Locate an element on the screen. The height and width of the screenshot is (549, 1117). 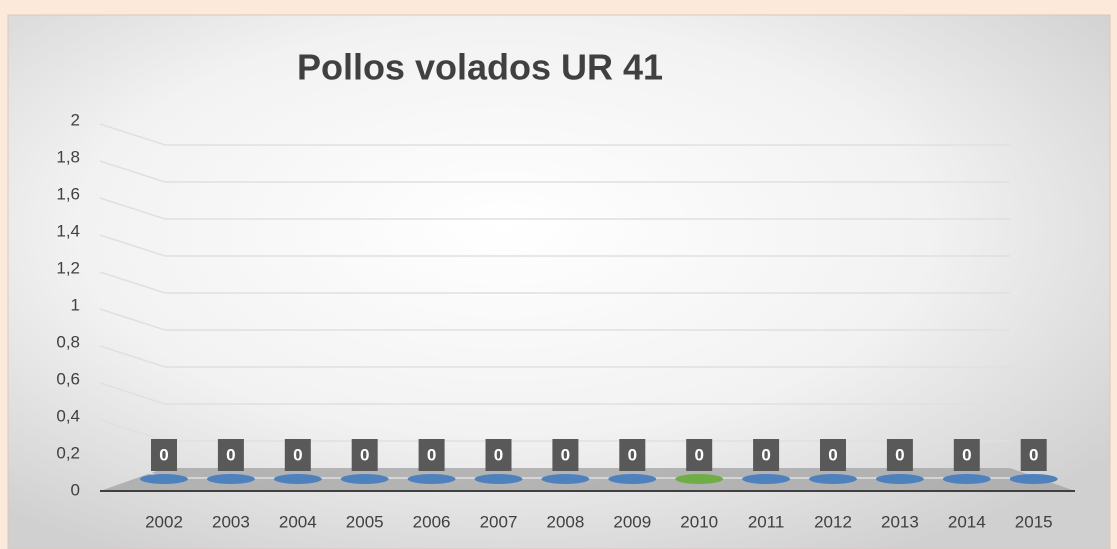
y-tick-label: 0,4 is located at coordinates (68, 415).